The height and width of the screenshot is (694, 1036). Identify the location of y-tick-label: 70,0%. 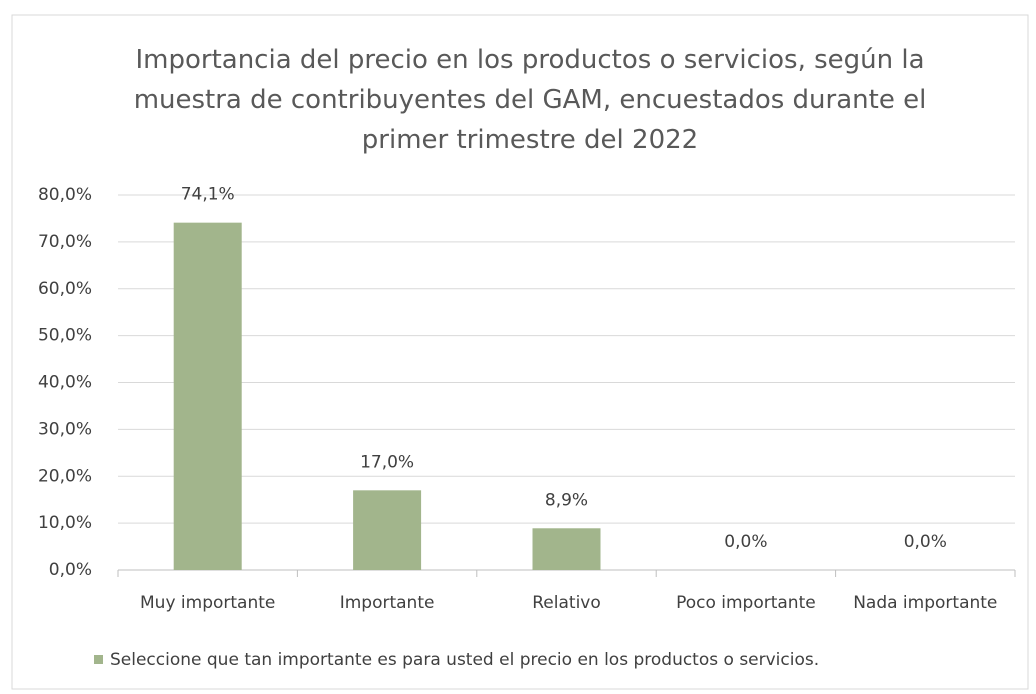
(65, 242).